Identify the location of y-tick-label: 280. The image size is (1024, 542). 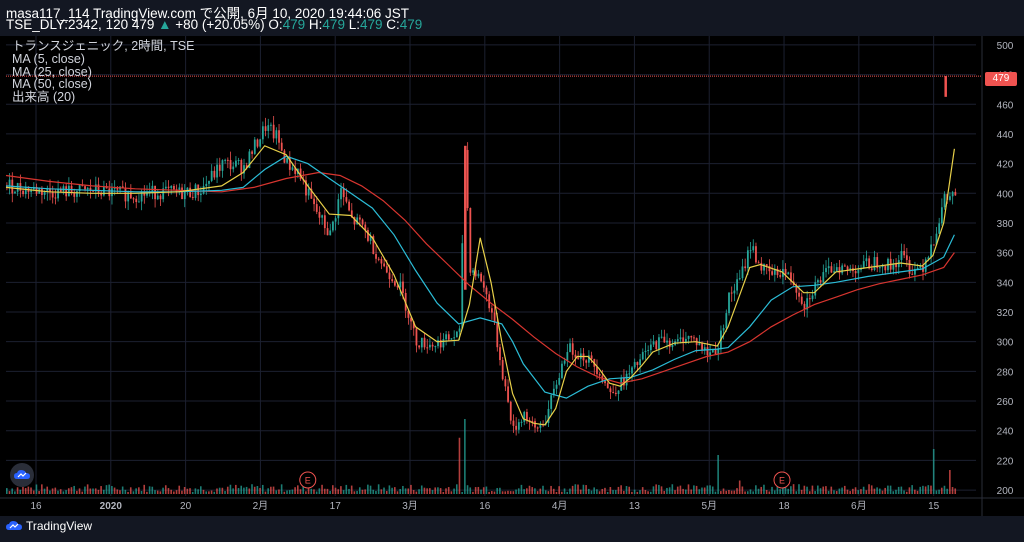
(1005, 372).